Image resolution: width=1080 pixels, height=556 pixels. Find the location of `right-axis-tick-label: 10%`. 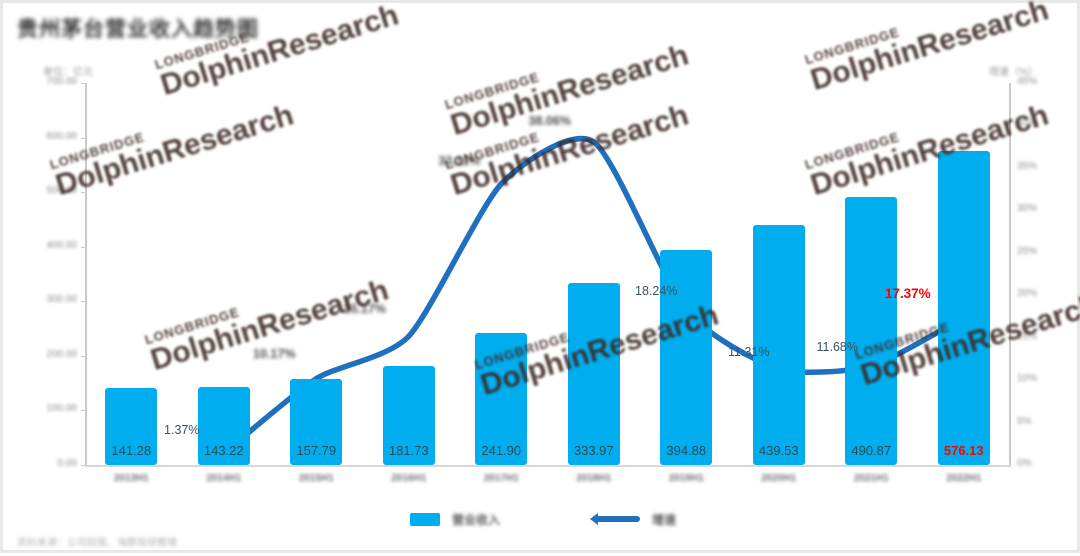

right-axis-tick-label: 10% is located at coordinates (1027, 379).